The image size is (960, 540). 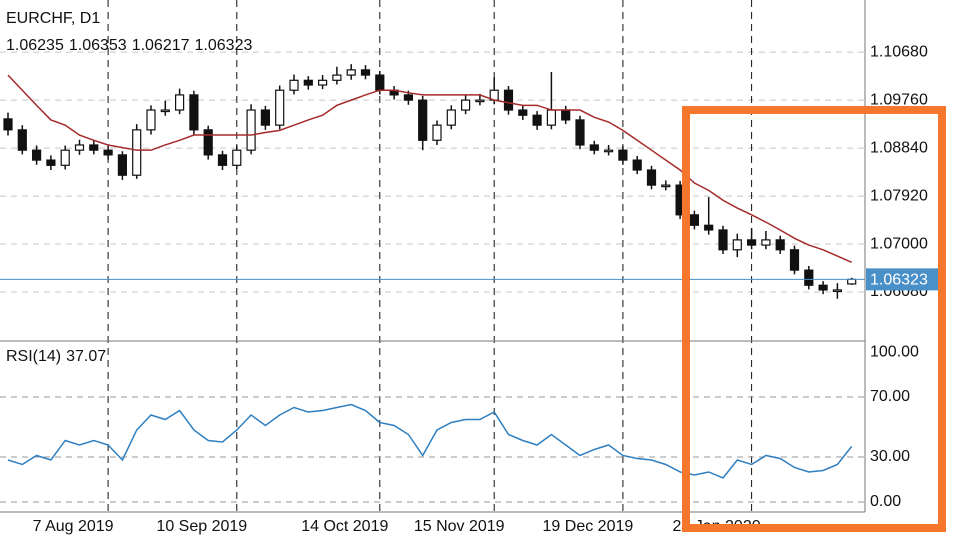 I want to click on y-tick-label: 1.08840, so click(x=899, y=147).